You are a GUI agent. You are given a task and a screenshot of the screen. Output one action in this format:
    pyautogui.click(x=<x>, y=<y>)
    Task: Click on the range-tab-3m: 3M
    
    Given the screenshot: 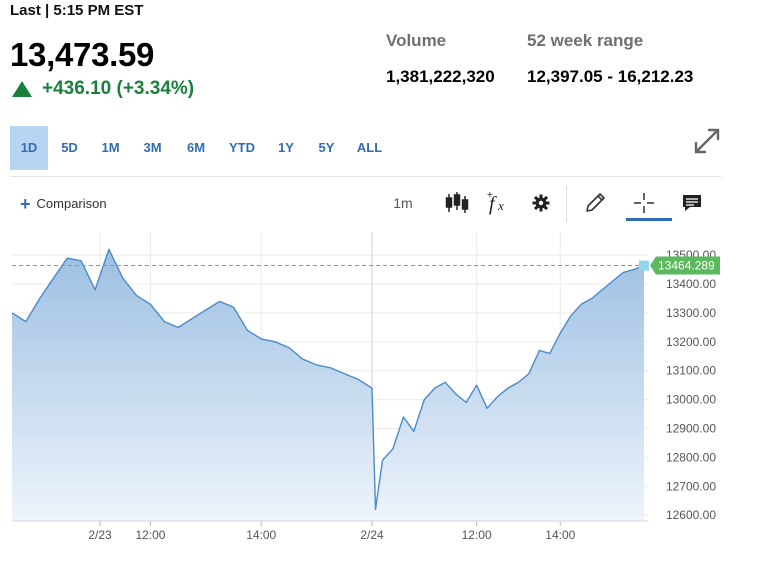 What is the action you would take?
    pyautogui.click(x=152, y=147)
    